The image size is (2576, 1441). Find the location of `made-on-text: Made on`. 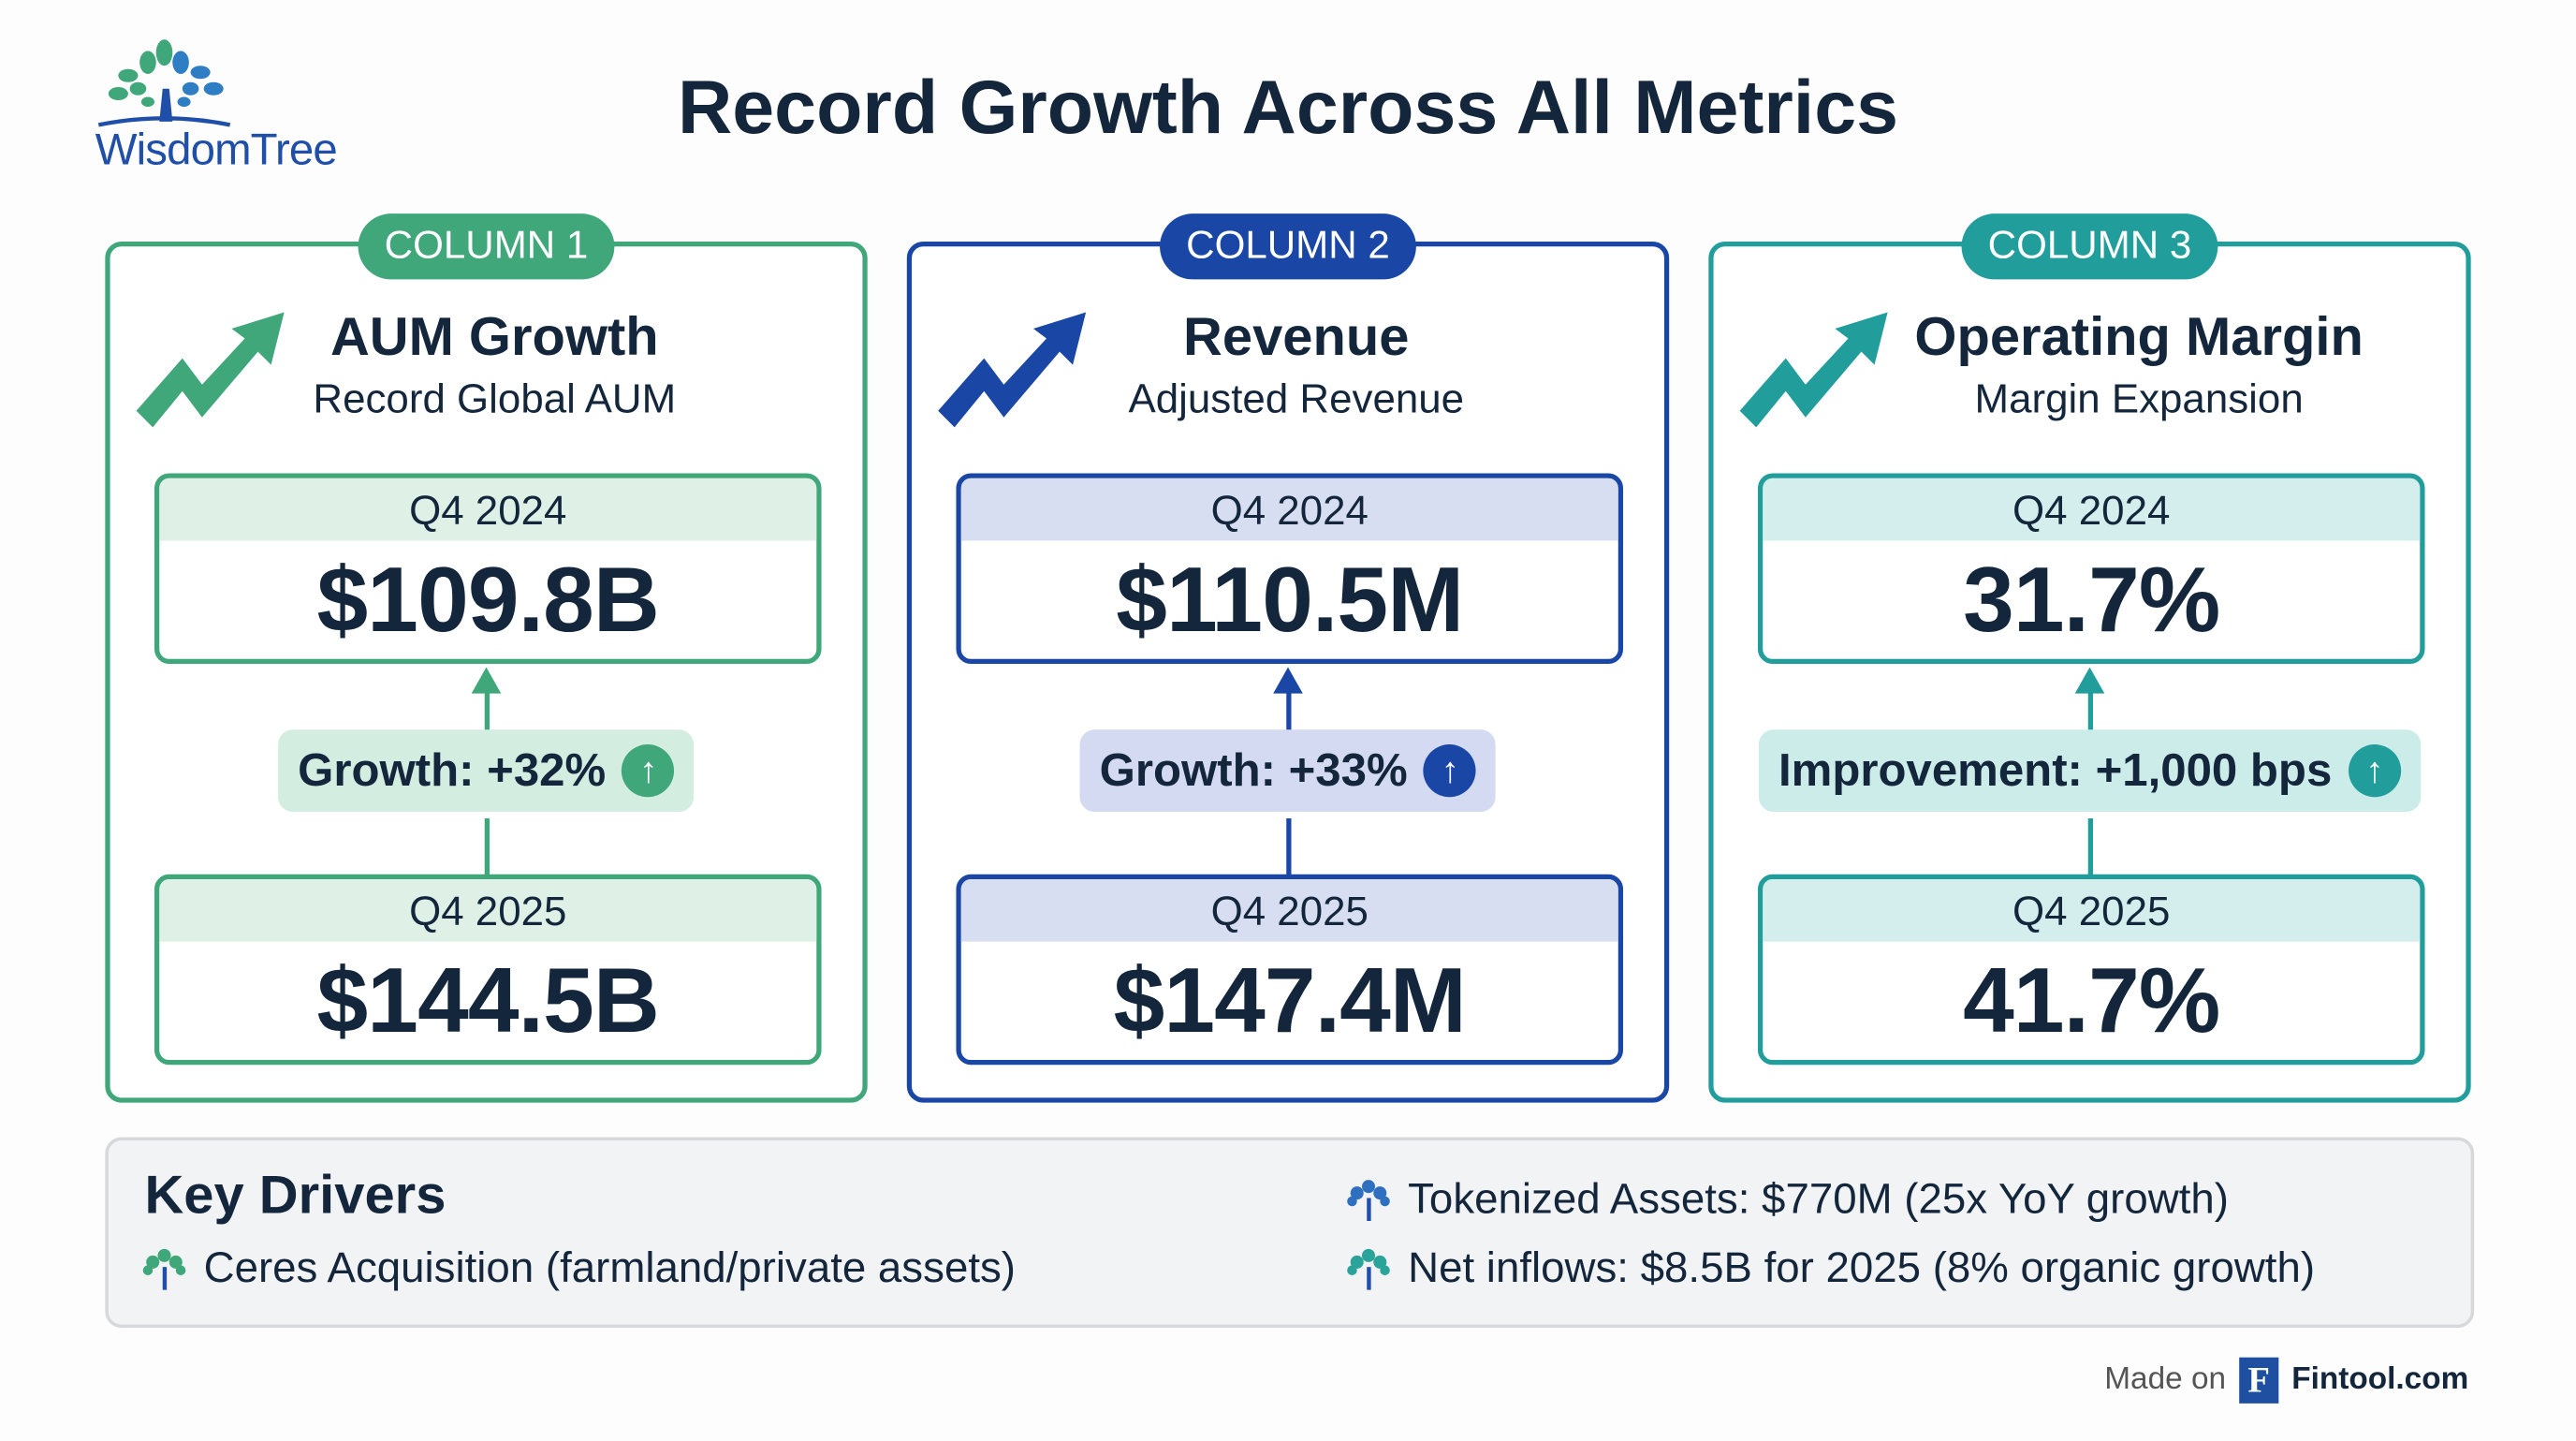

made-on-text: Made on is located at coordinates (2165, 1379).